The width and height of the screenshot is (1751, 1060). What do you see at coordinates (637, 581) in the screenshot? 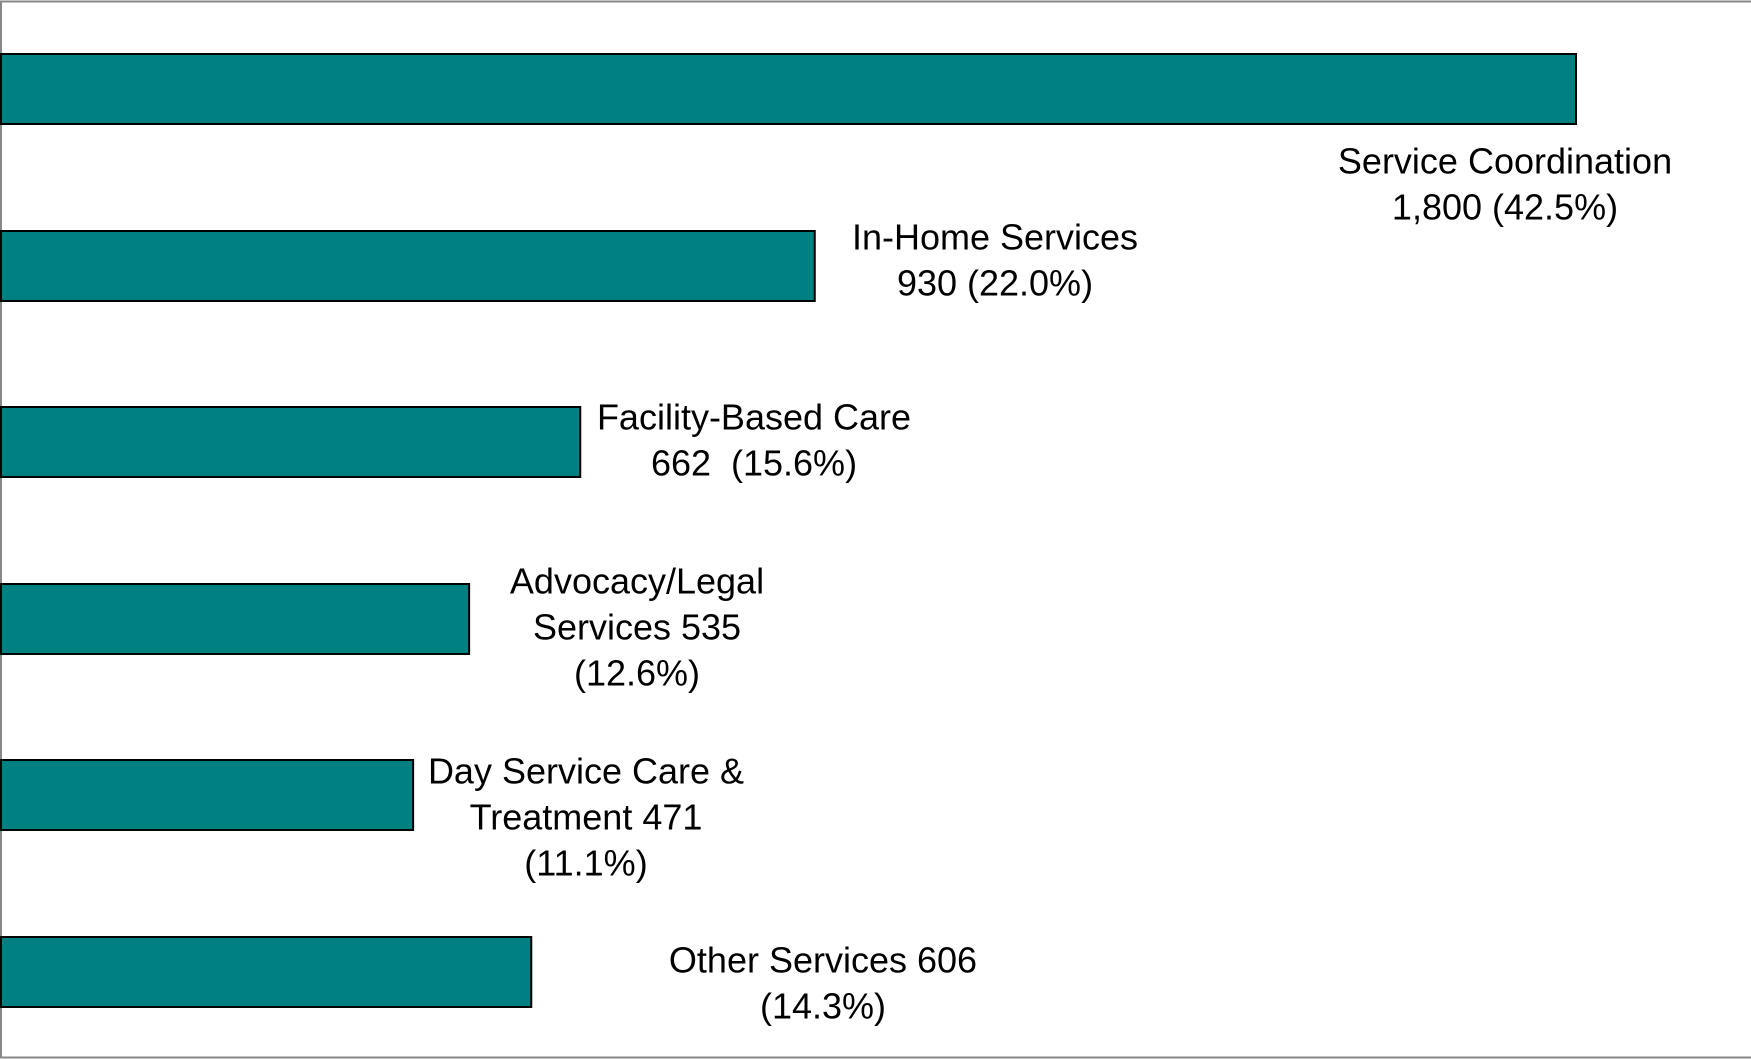
I see `data-label: Advocacy/Legal` at bounding box center [637, 581].